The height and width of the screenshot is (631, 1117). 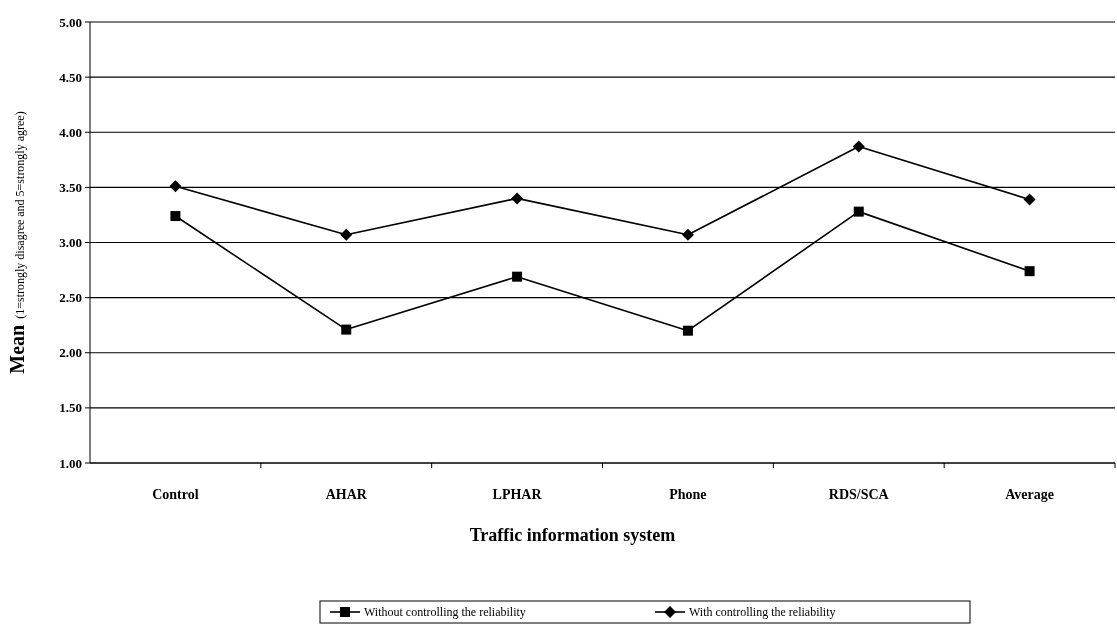 What do you see at coordinates (517, 494) in the screenshot?
I see `x-tick-label: LPHAR` at bounding box center [517, 494].